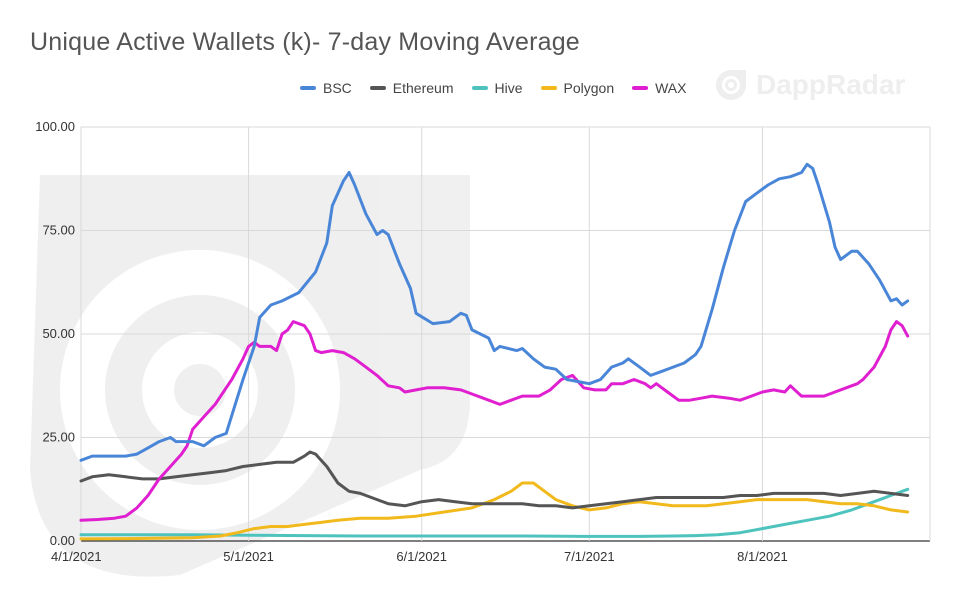 The width and height of the screenshot is (960, 596). I want to click on dappradar-watermark: DappRadar, so click(809, 85).